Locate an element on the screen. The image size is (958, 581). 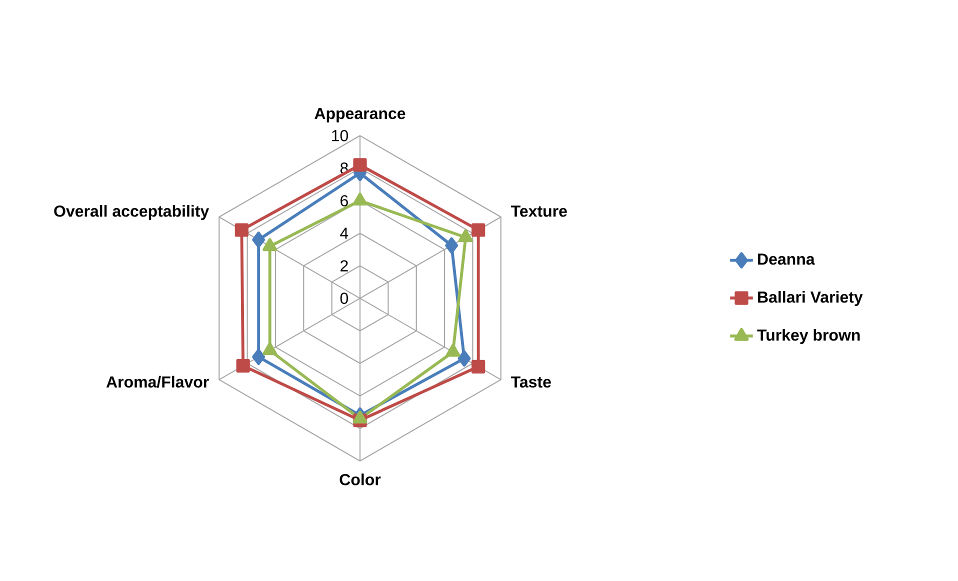
spoke-label: Texture is located at coordinates (539, 211).